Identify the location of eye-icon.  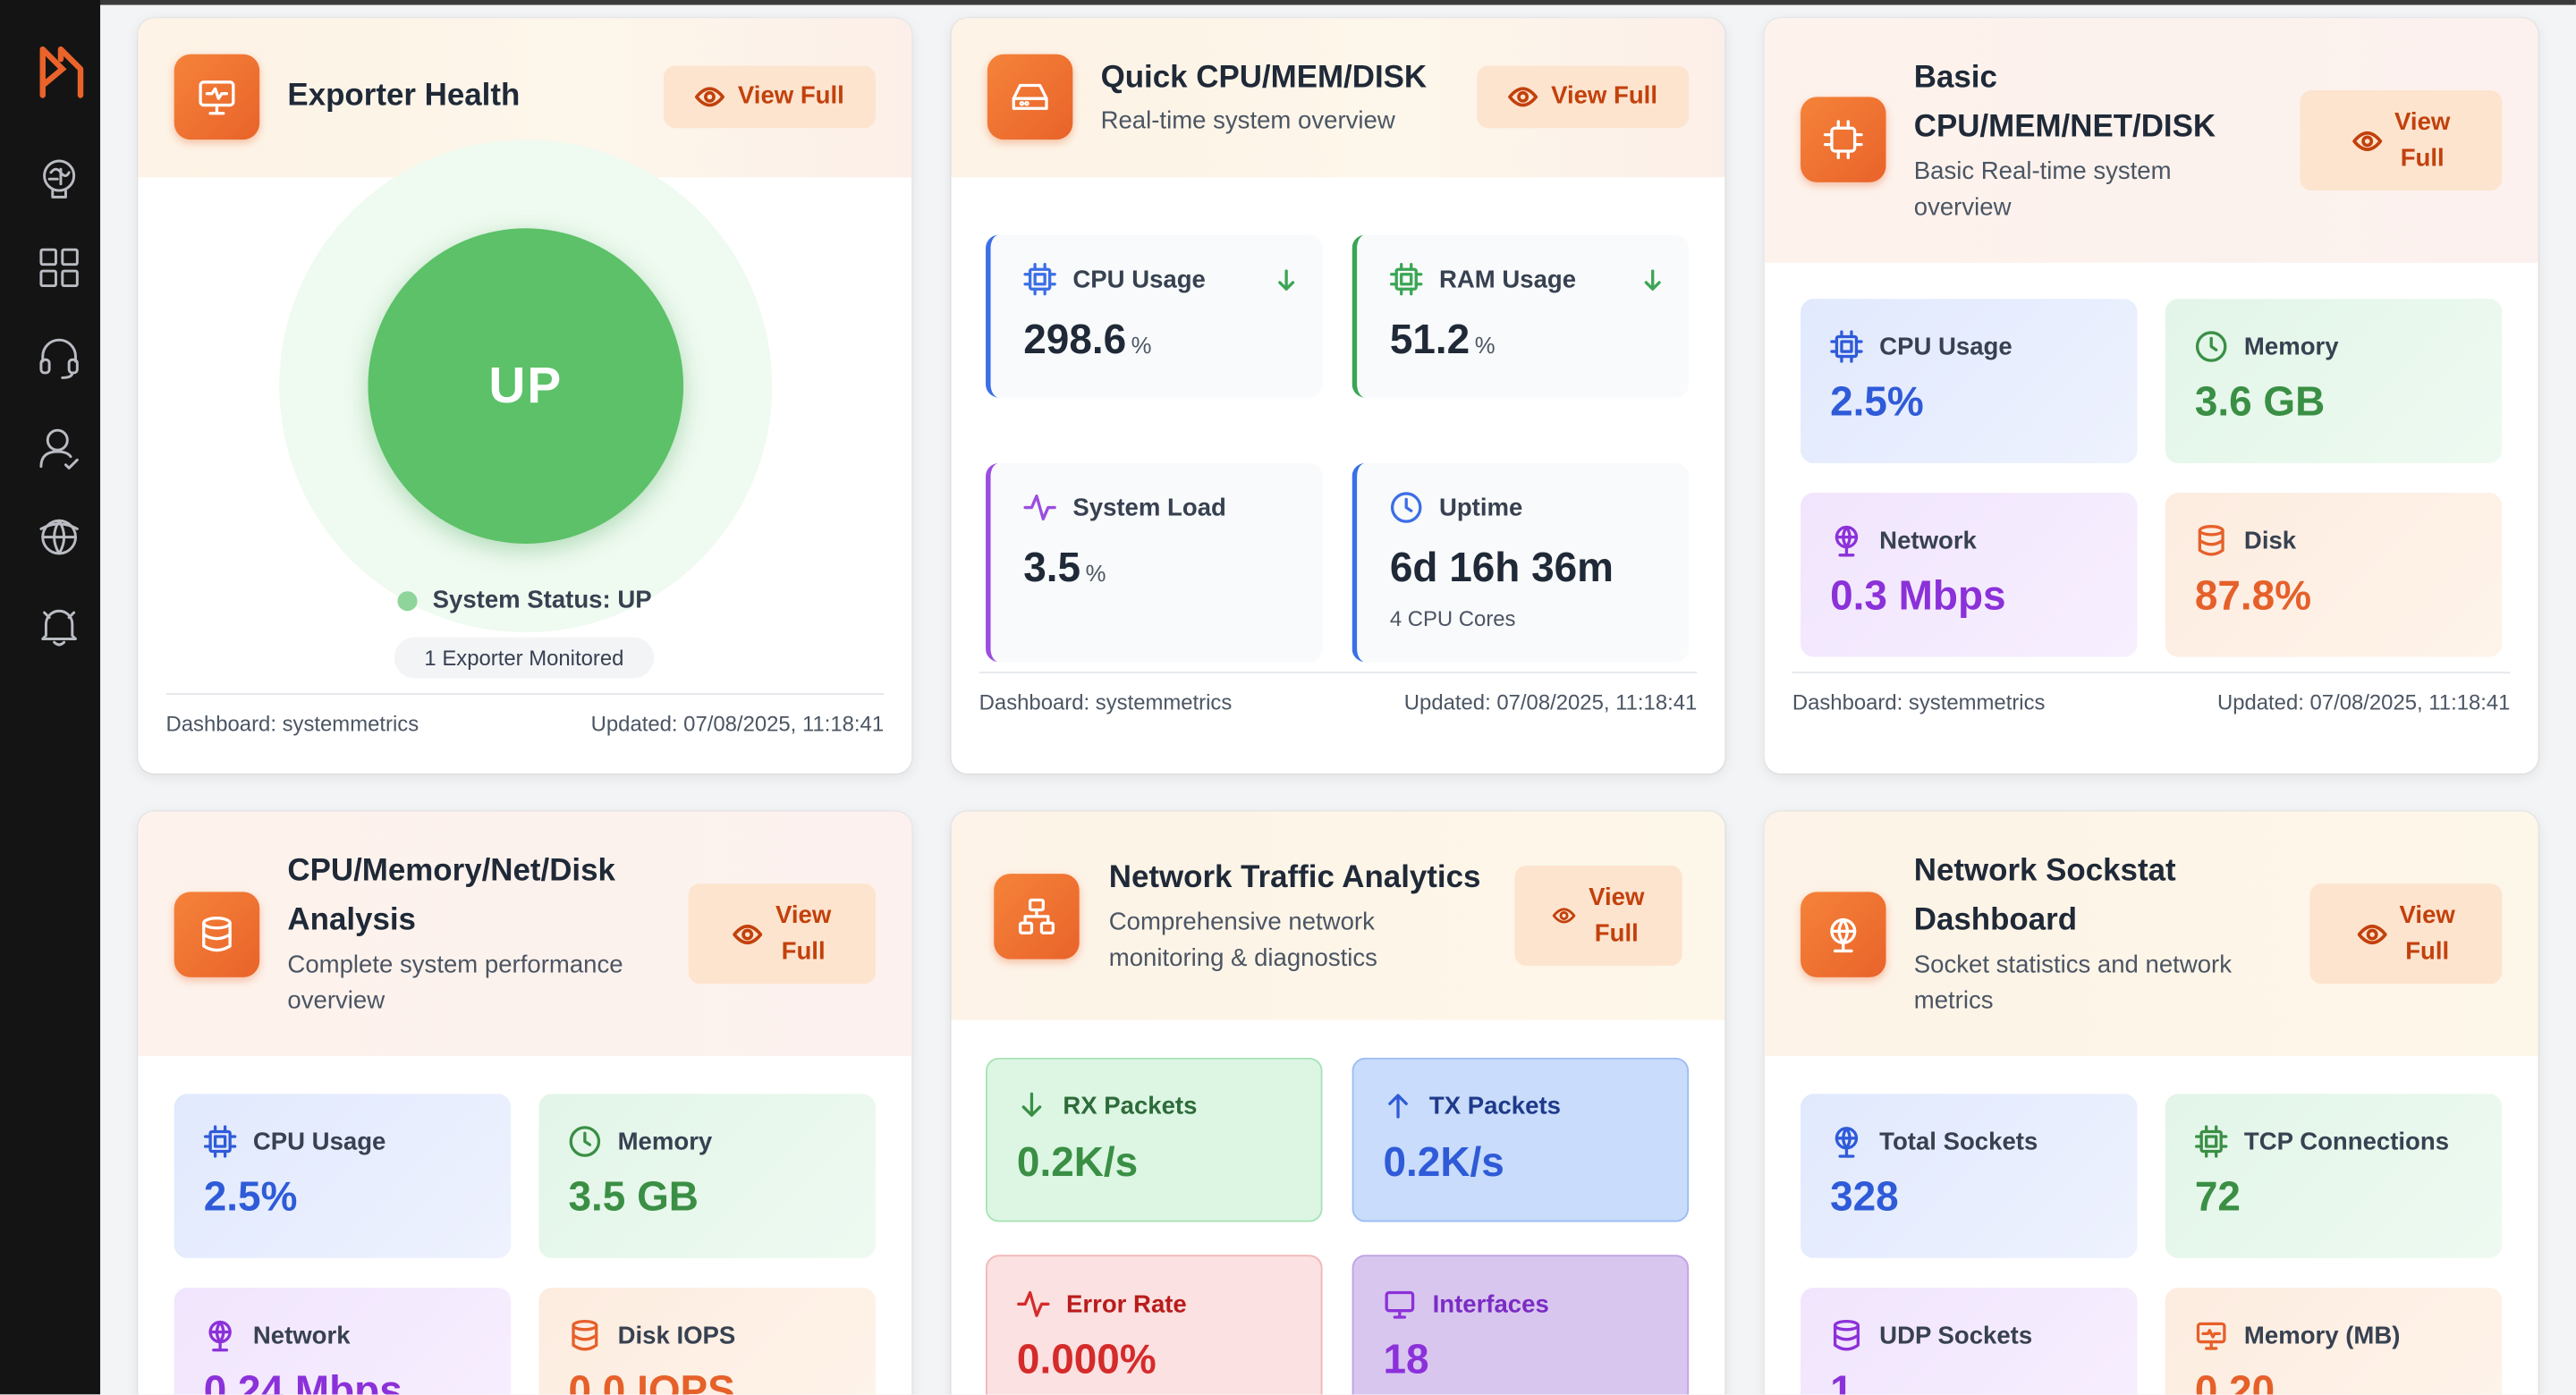
(1523, 97).